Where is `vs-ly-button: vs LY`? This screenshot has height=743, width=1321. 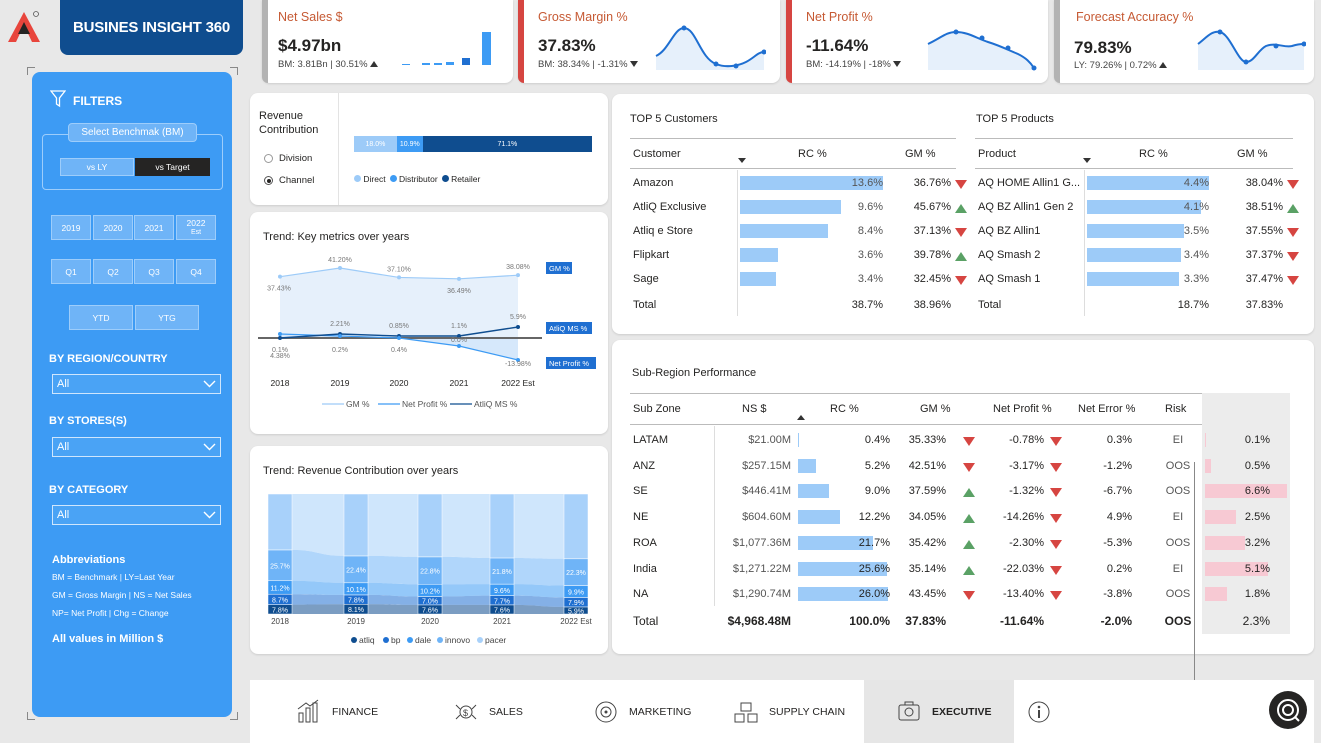
vs-ly-button: vs LY is located at coordinates (97, 167).